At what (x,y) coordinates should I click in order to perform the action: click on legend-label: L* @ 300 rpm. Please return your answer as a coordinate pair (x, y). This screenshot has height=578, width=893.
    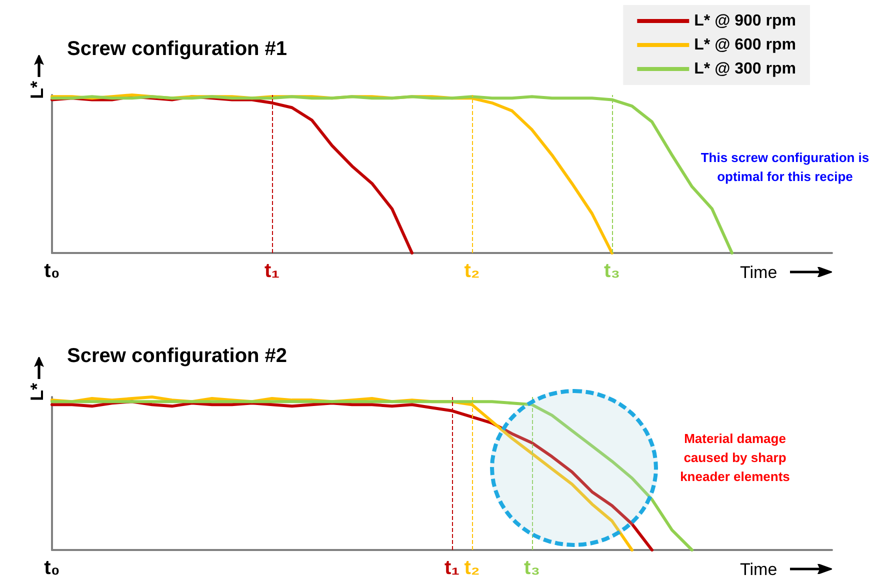
    Looking at the image, I should click on (745, 69).